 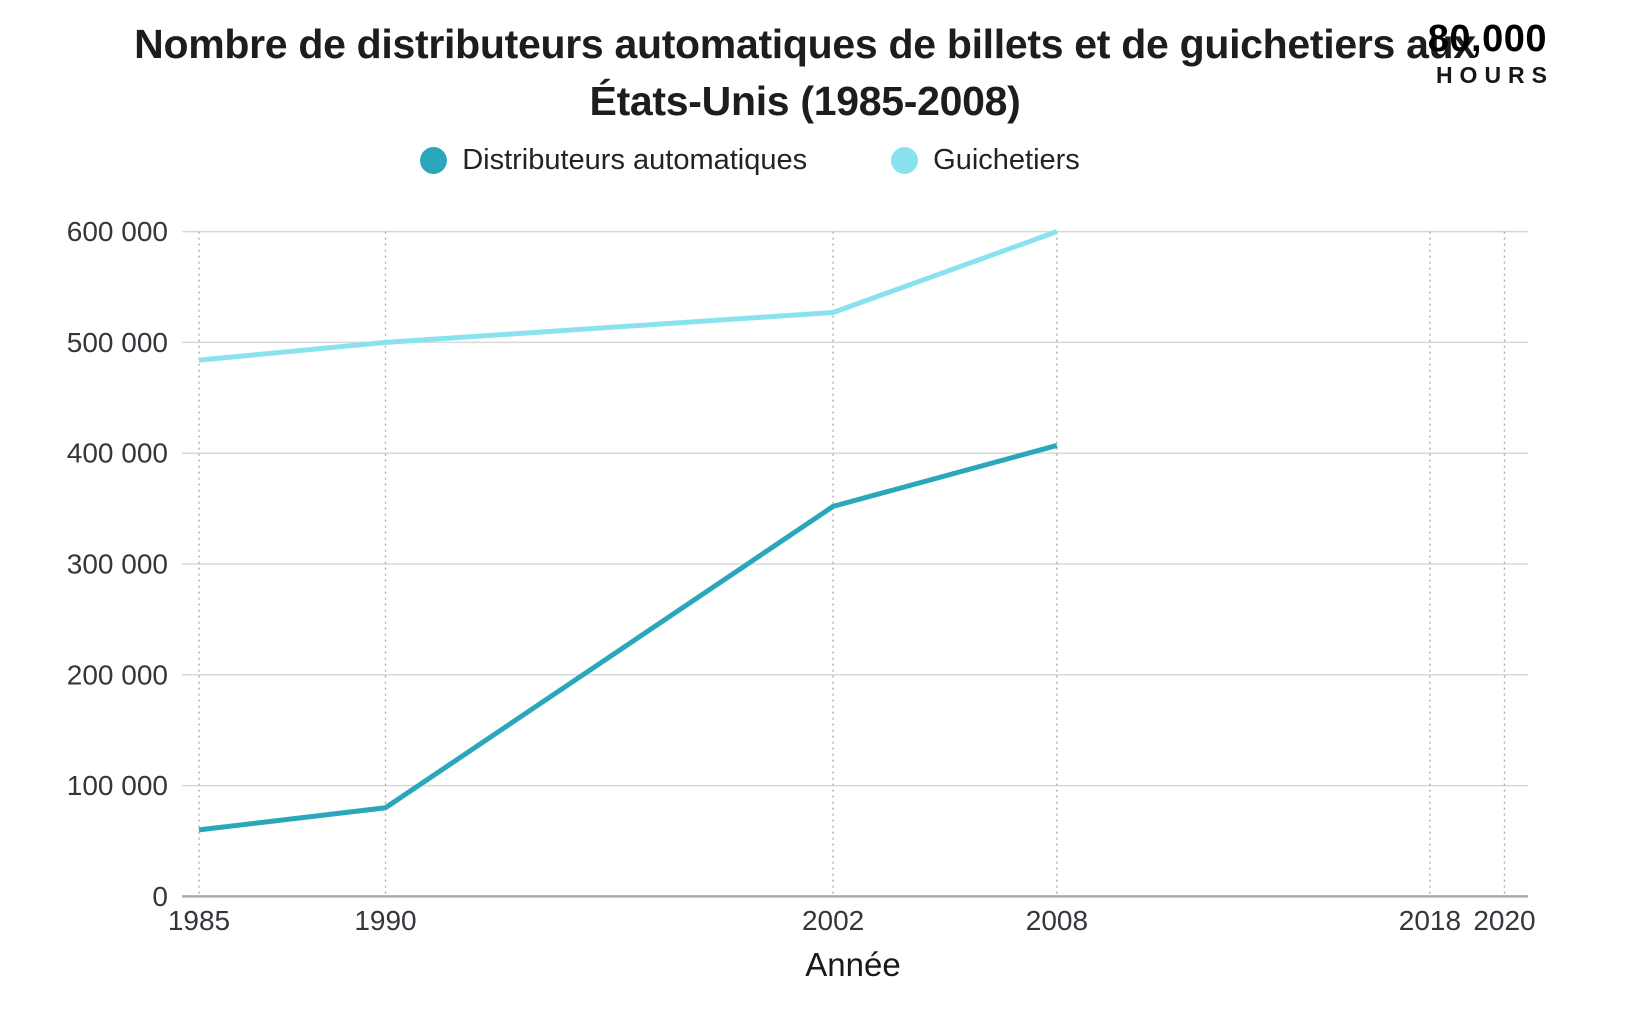 What do you see at coordinates (117, 674) in the screenshot?
I see `y-tick-label: 200 000` at bounding box center [117, 674].